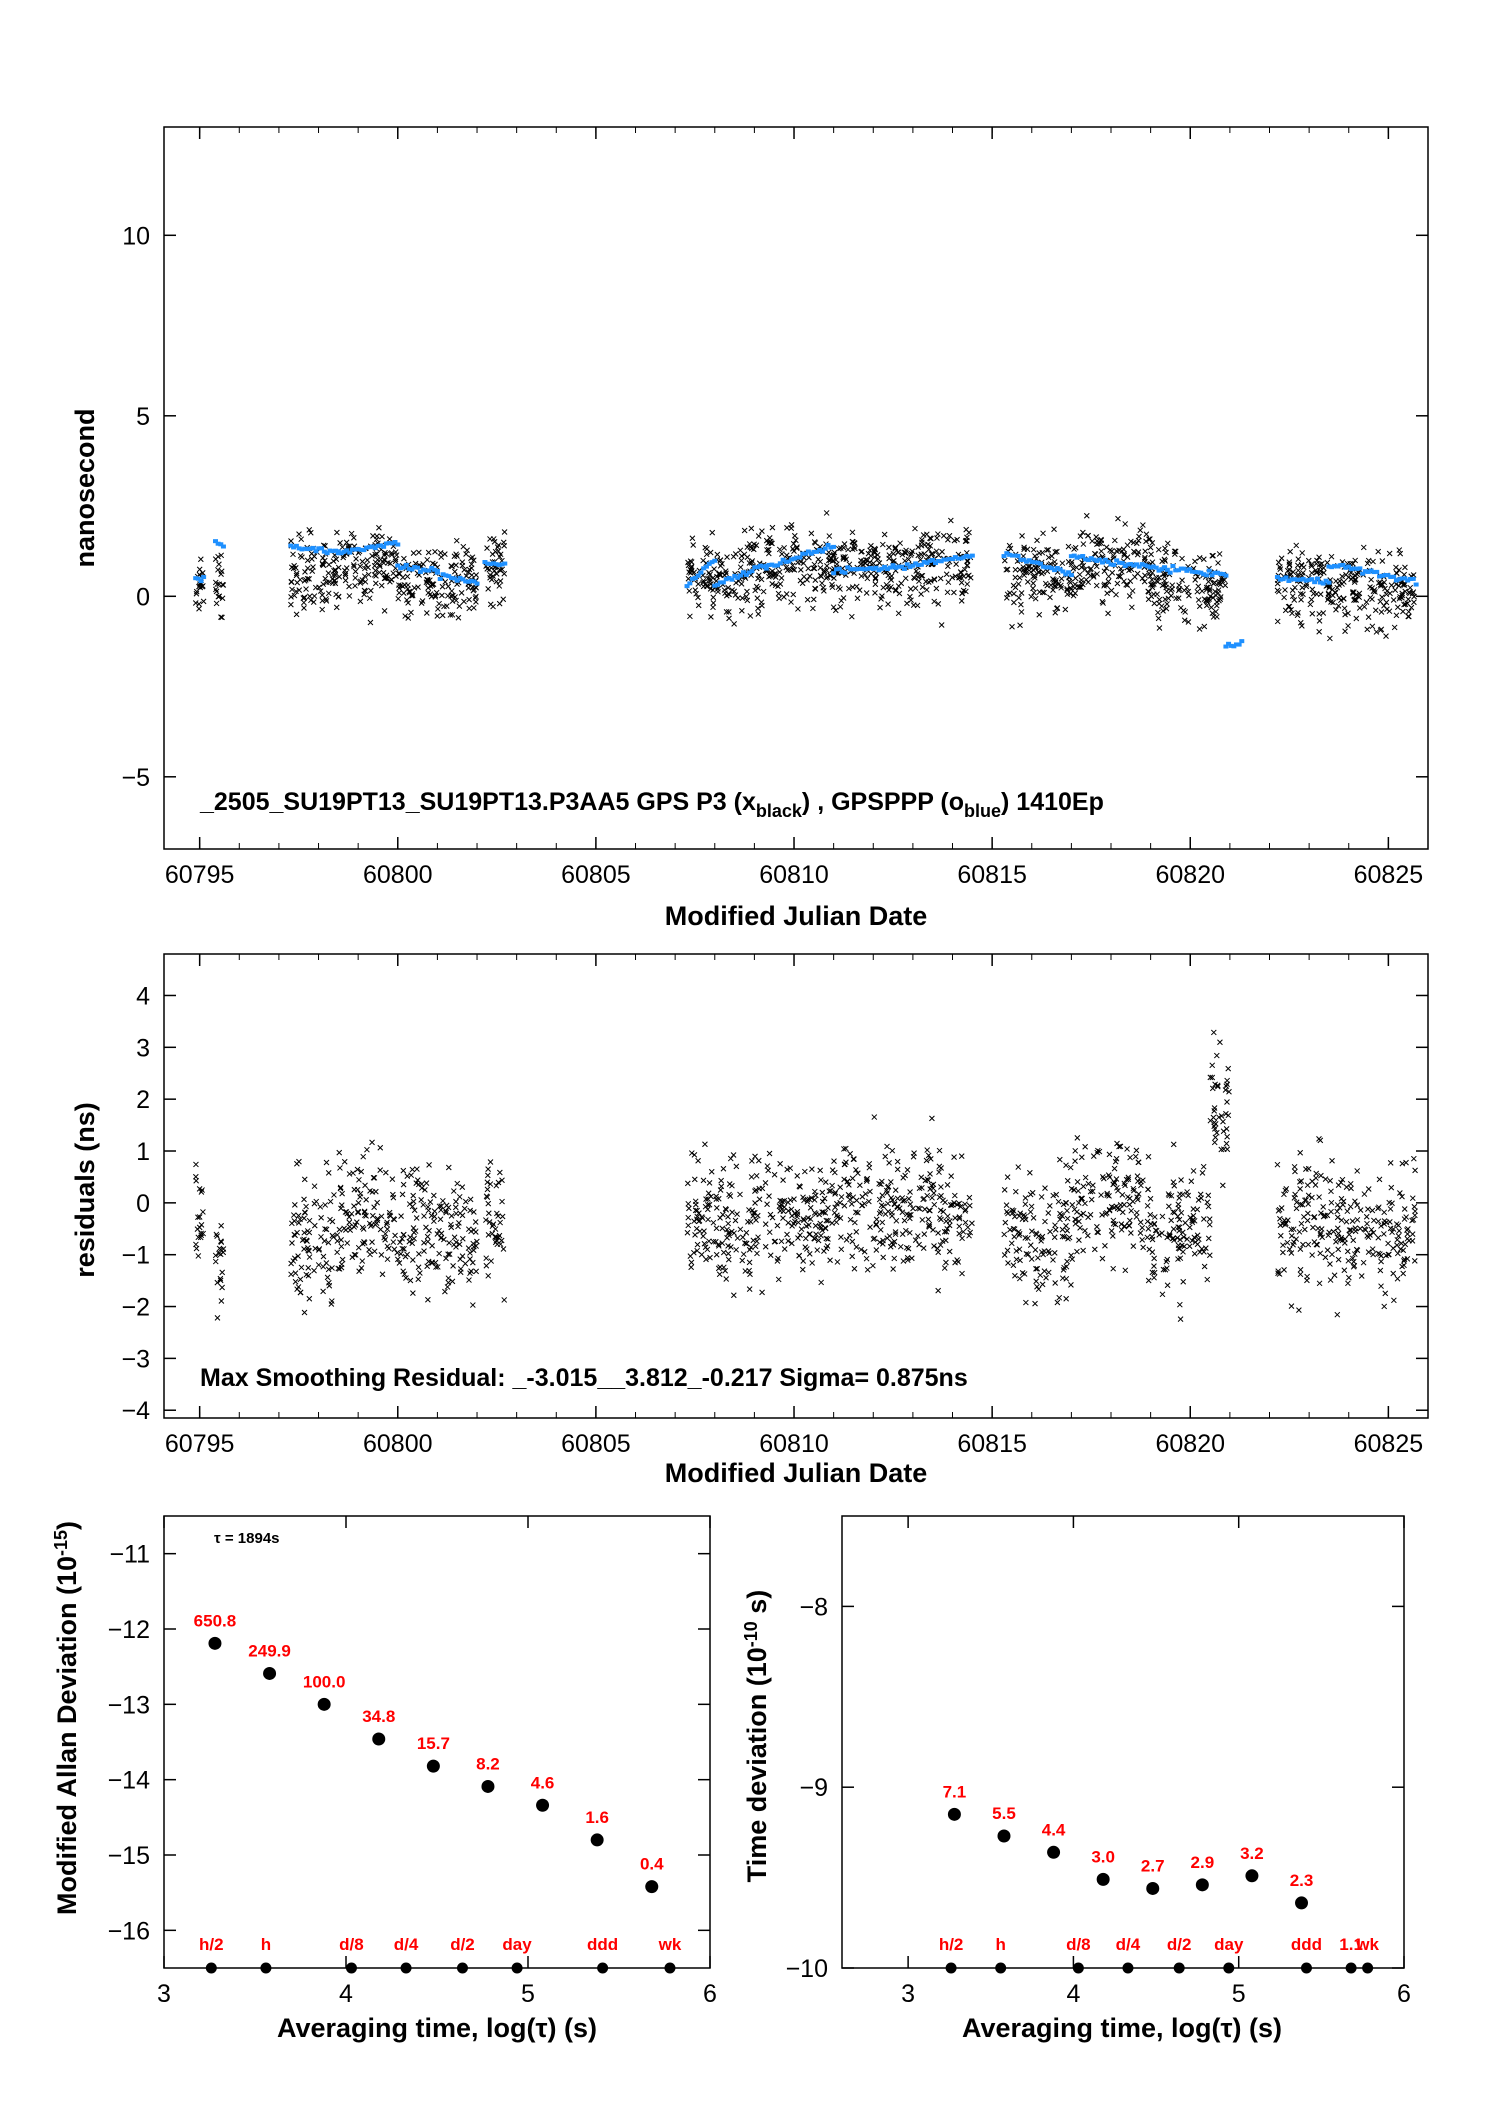 The width and height of the screenshot is (1488, 2105). What do you see at coordinates (543, 1782) in the screenshot?
I see `data-value-label: 4.6` at bounding box center [543, 1782].